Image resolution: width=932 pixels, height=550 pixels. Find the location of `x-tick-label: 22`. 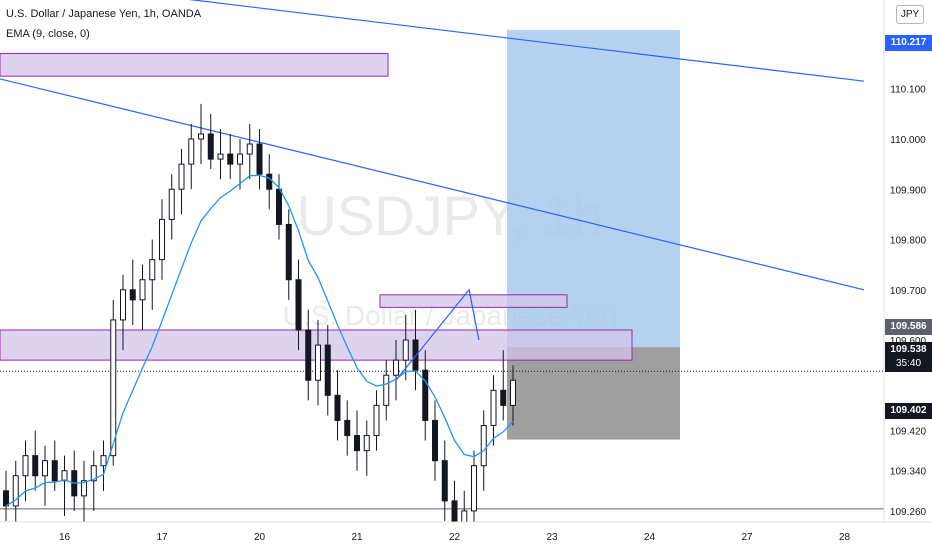

x-tick-label: 22 is located at coordinates (455, 537).